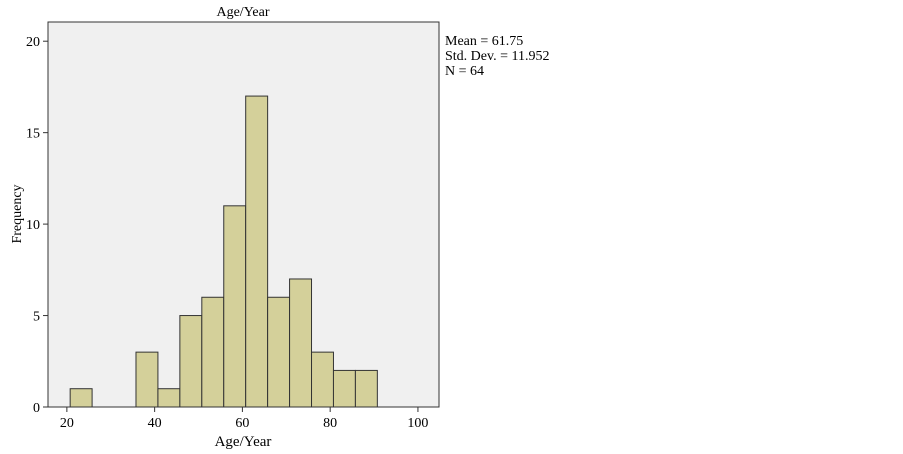 The height and width of the screenshot is (454, 903). Describe the element at coordinates (36, 317) in the screenshot. I see `y-tick-label: 5` at that location.